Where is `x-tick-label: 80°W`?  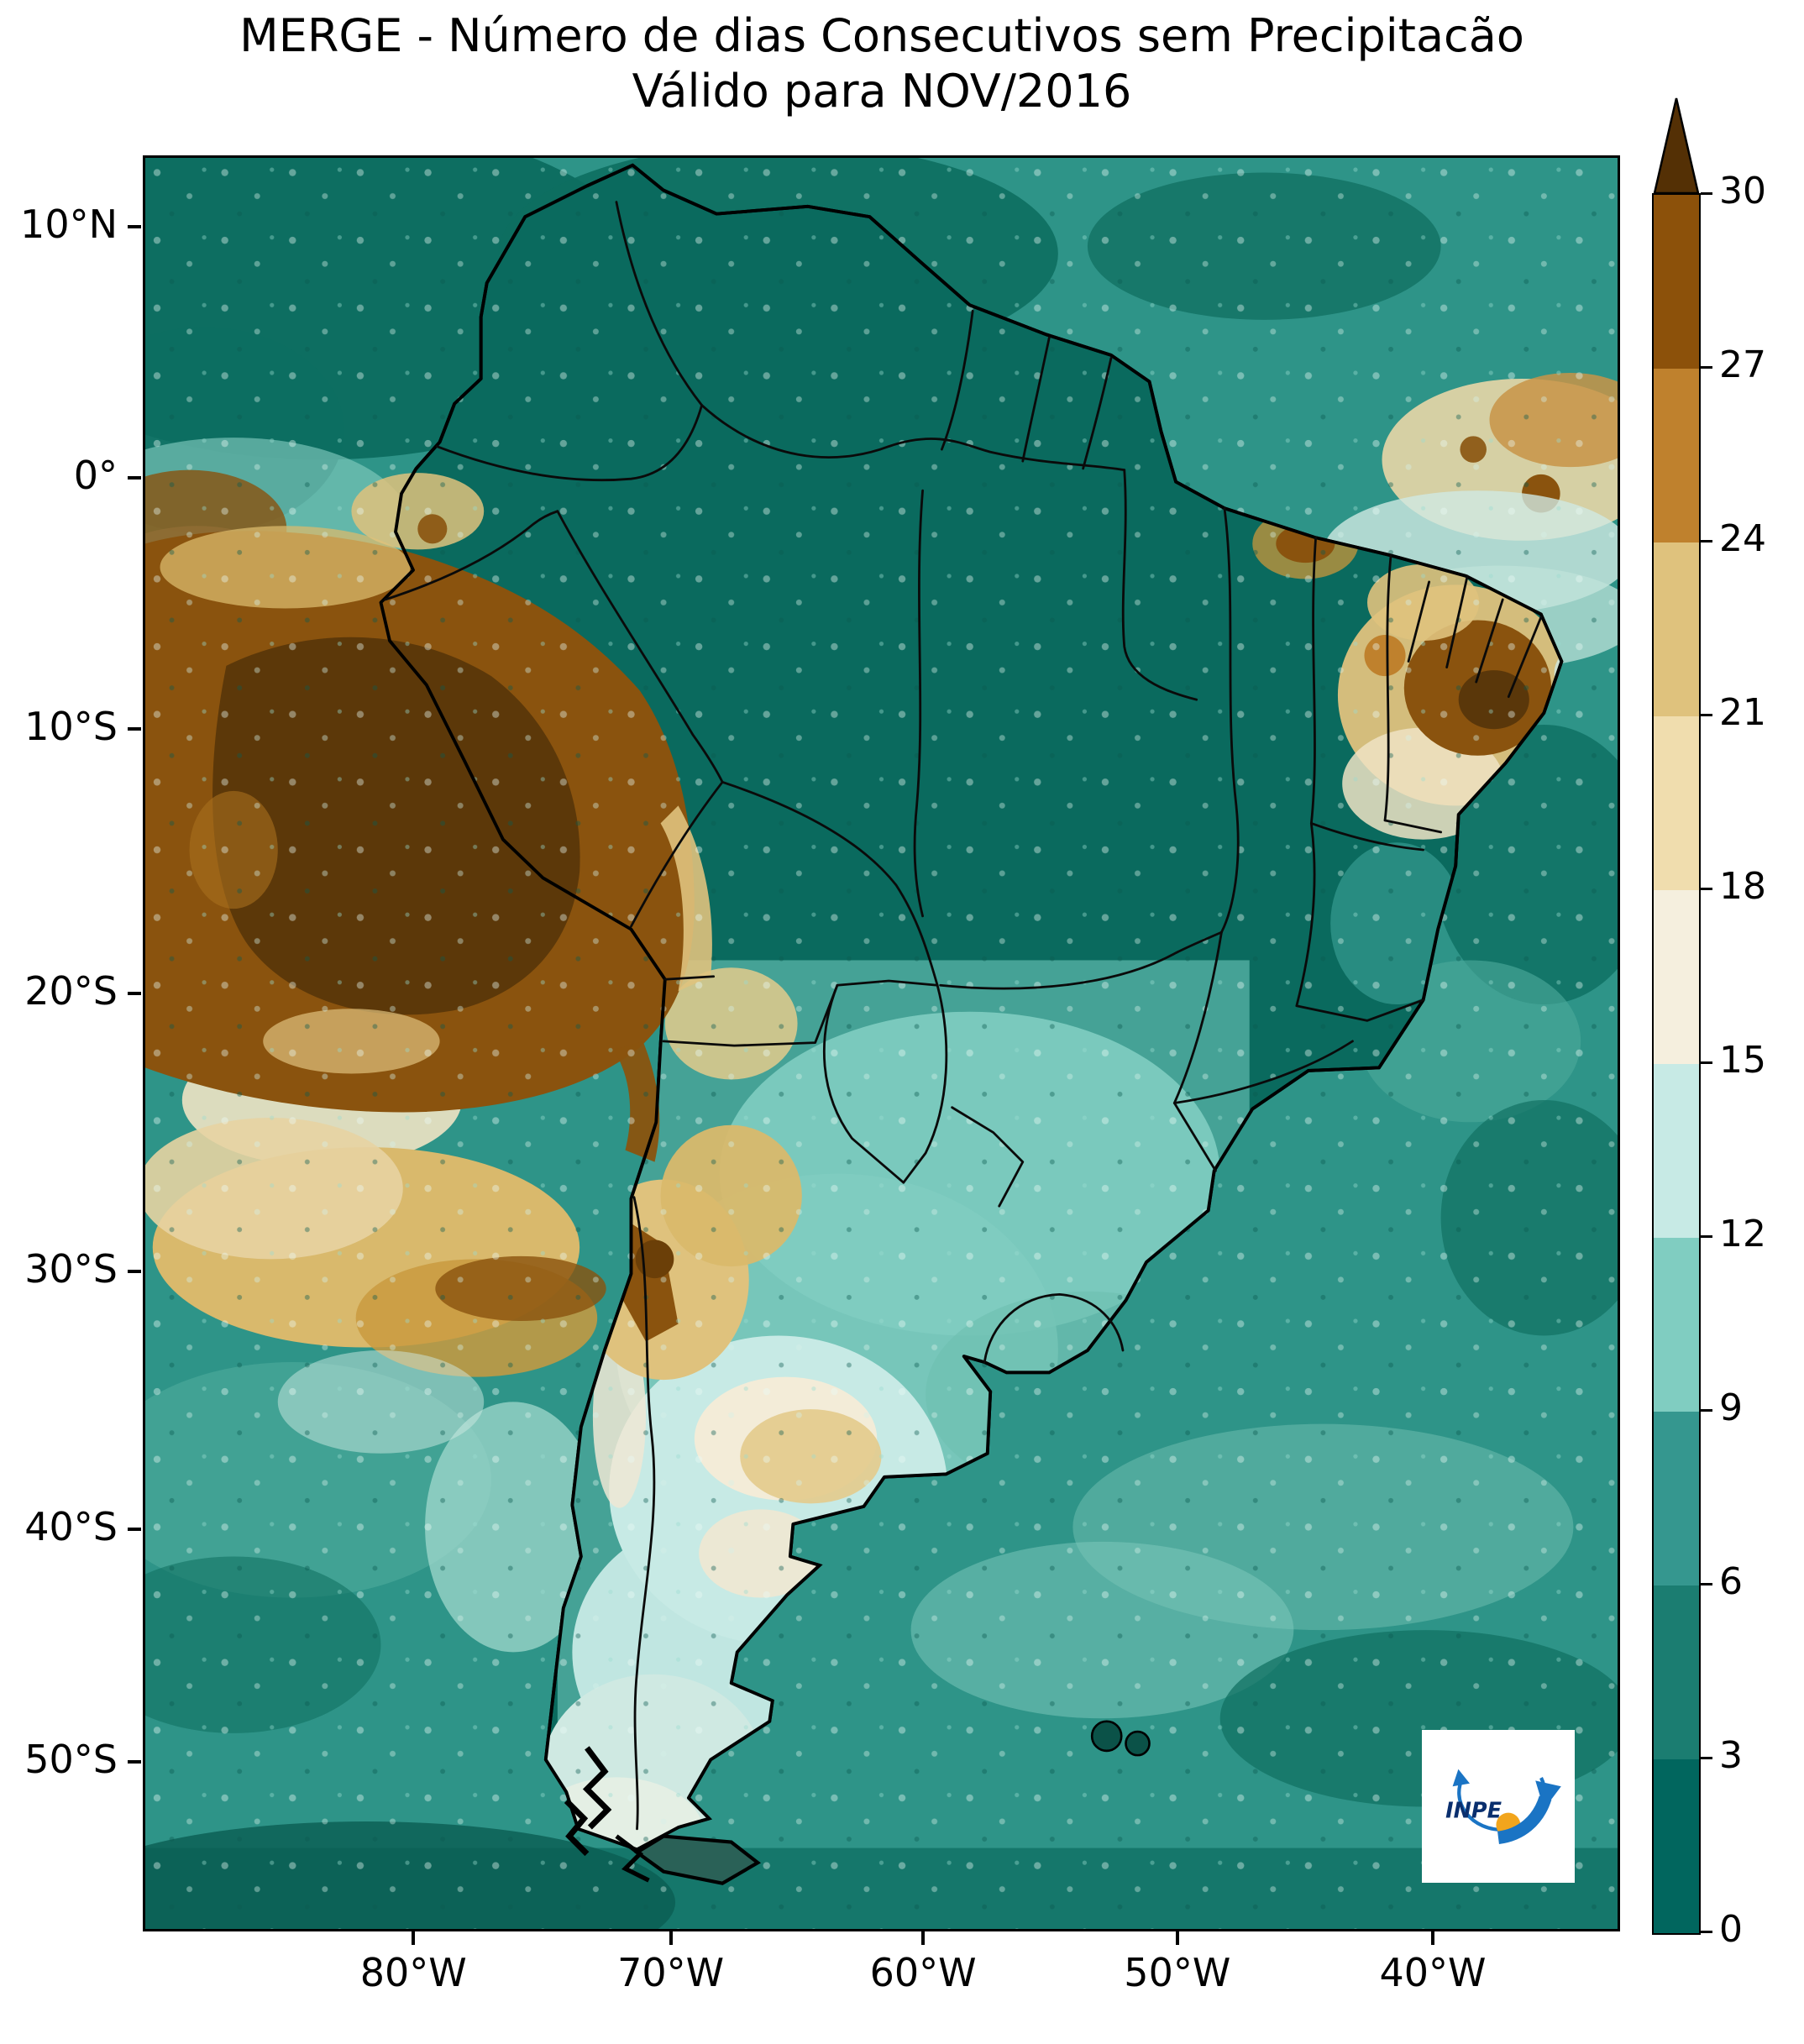
x-tick-label: 80°W is located at coordinates (413, 1972).